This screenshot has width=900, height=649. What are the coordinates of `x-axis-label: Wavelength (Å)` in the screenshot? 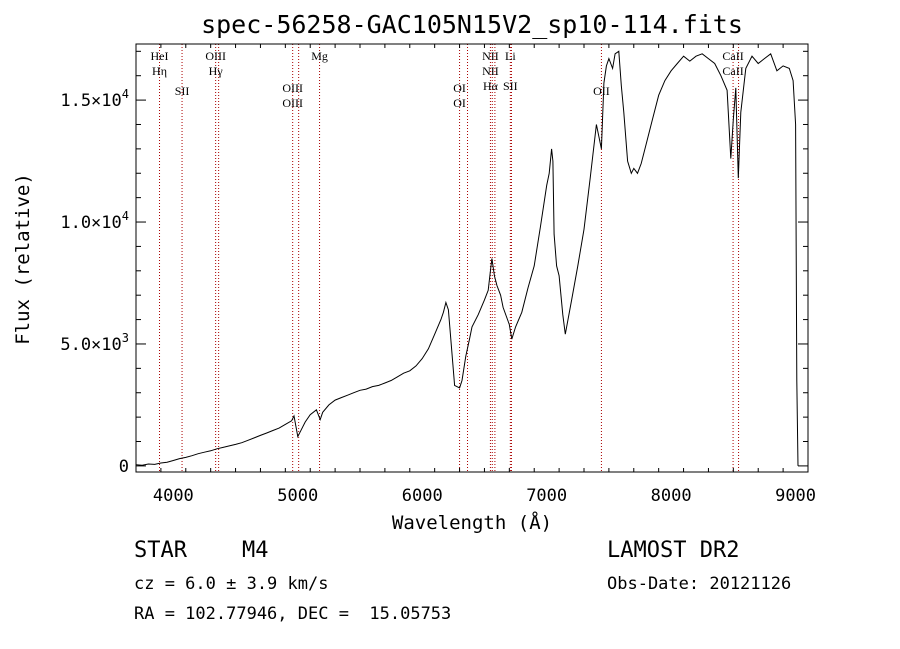 It's located at (472, 522).